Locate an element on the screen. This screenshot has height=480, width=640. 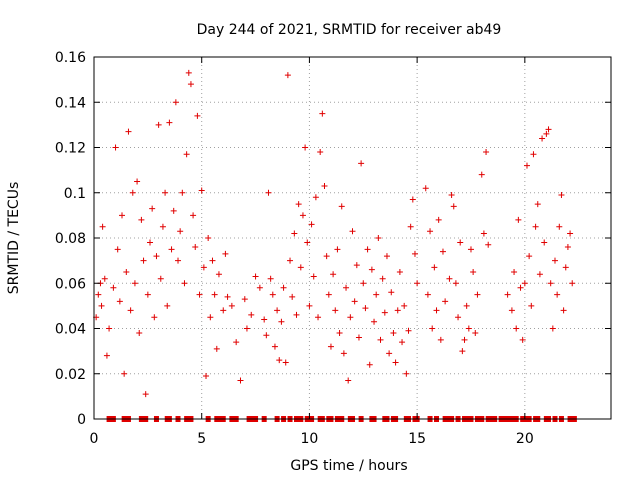
y-tick-label: 0.06 is located at coordinates (70, 284).